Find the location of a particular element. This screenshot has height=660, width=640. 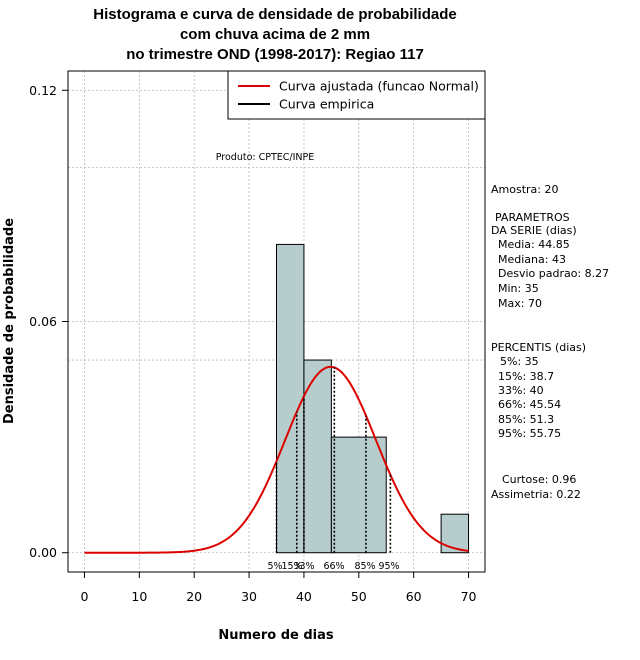

stat-p15: 15%: 38.7 is located at coordinates (526, 376).